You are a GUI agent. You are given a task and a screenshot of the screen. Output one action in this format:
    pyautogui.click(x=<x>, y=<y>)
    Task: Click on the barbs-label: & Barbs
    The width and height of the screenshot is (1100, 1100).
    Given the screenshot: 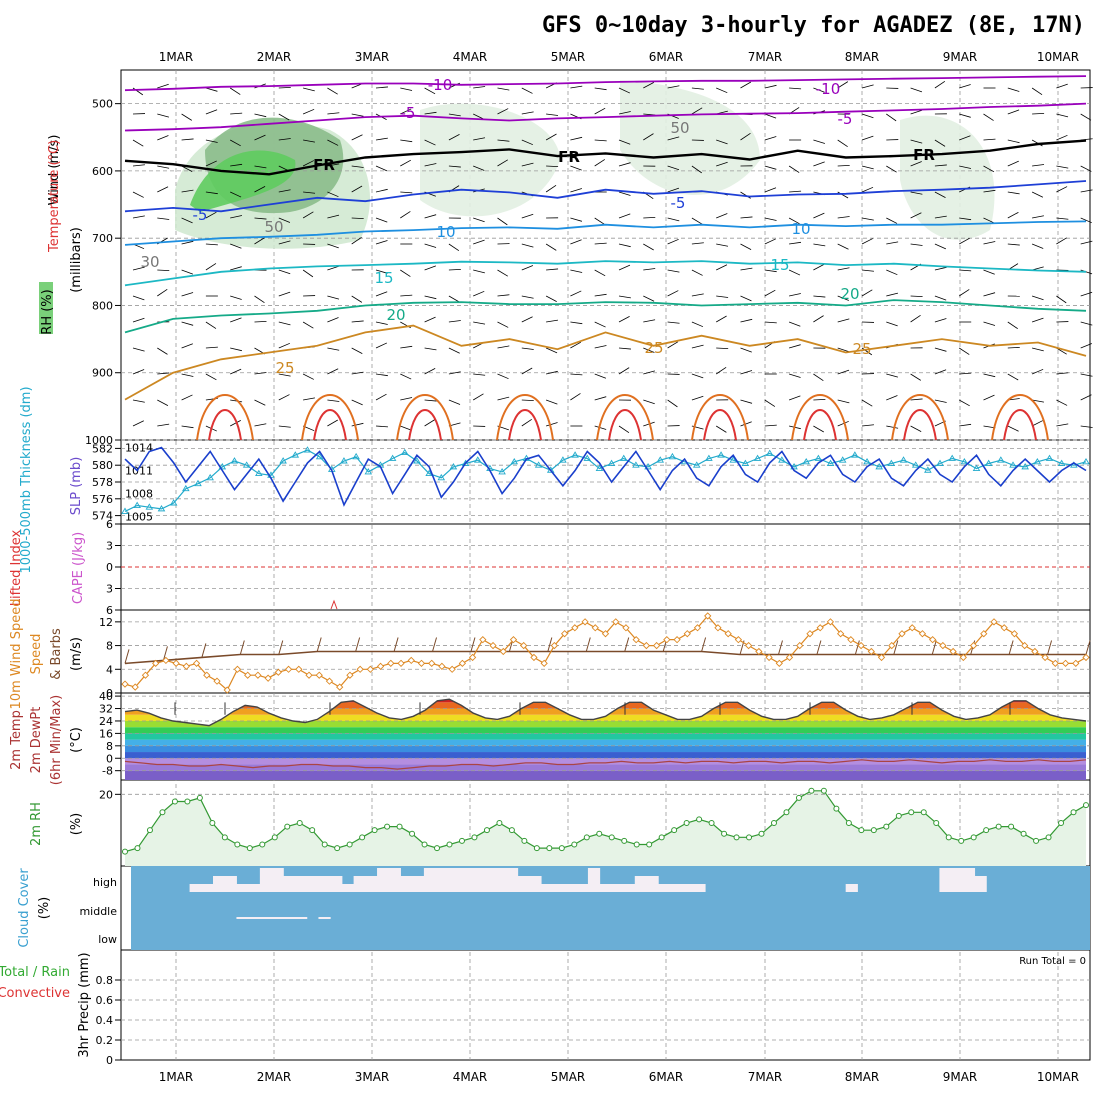 What is the action you would take?
    pyautogui.click(x=56, y=654)
    